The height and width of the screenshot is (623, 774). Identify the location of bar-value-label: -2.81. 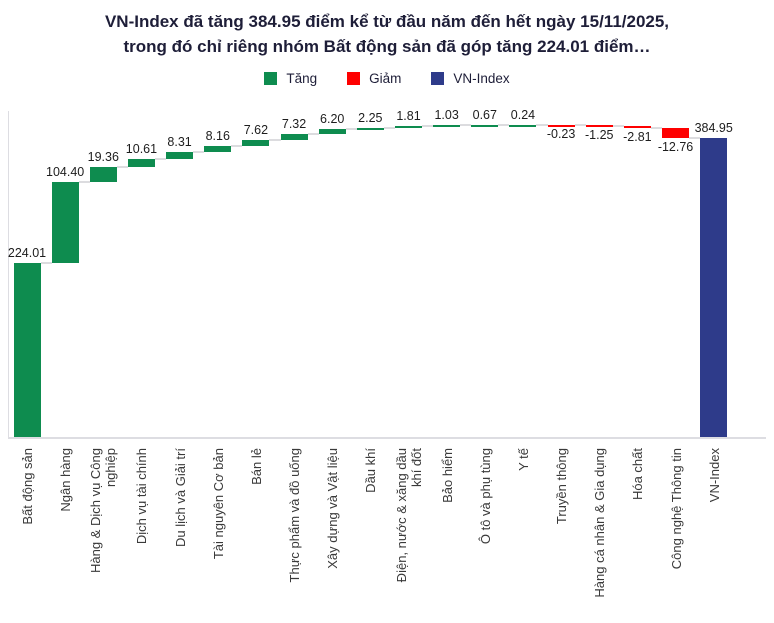
(637, 137).